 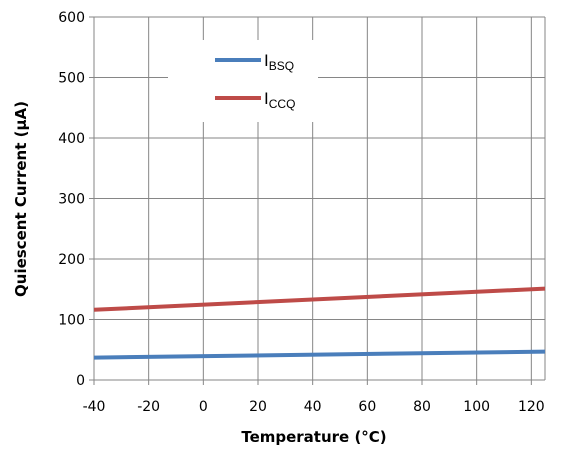 I want to click on y-tick-label: 600, so click(x=71, y=18).